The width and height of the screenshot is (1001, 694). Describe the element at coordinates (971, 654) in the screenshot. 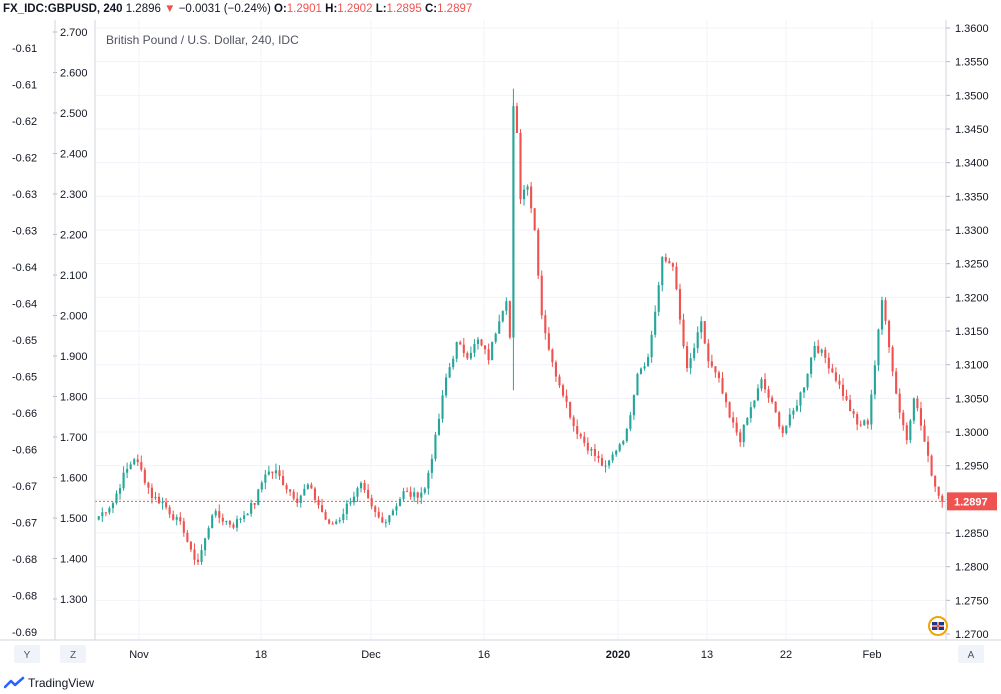

I see `a-button: A` at that location.